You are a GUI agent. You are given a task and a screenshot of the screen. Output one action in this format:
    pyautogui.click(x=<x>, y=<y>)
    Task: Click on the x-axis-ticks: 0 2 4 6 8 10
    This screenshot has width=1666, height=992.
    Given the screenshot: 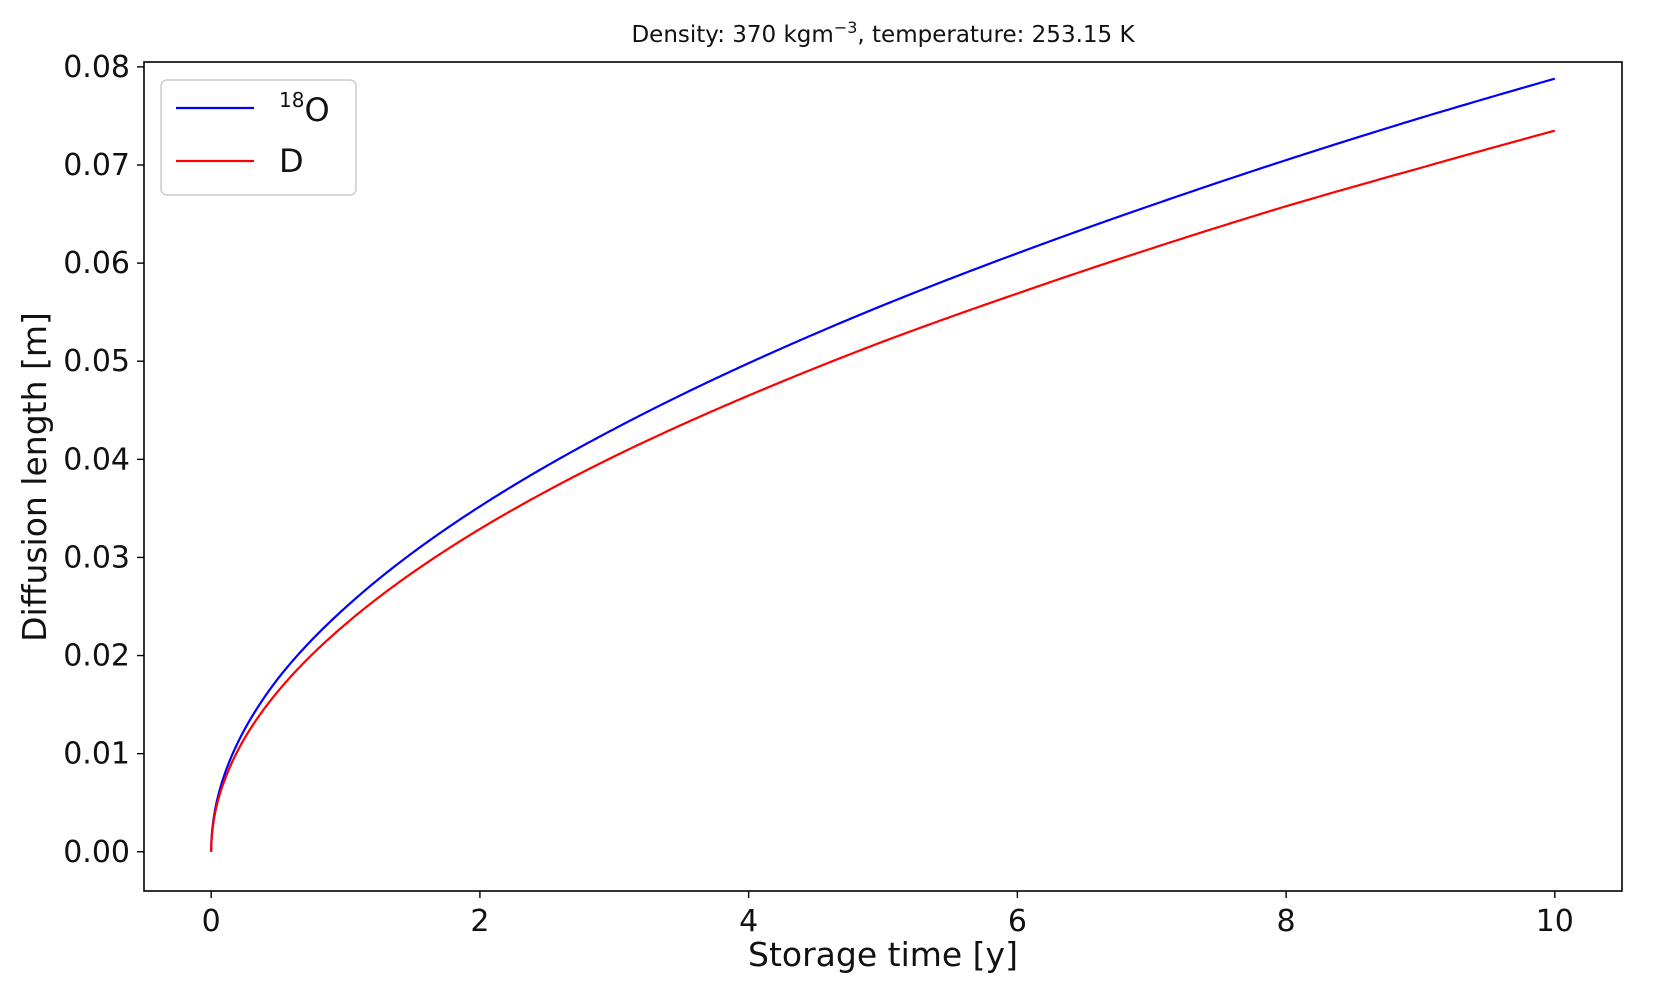 What is the action you would take?
    pyautogui.click(x=888, y=915)
    